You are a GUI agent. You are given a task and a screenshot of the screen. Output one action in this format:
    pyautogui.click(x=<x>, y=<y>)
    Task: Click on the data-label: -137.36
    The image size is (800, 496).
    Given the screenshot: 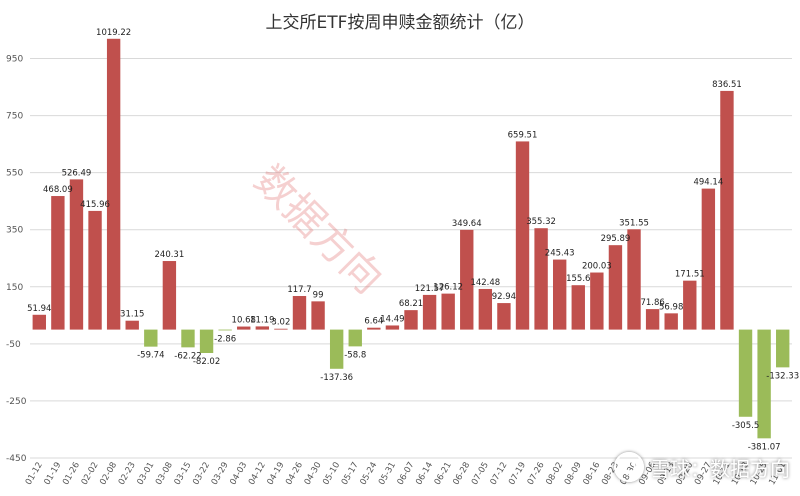 What is the action you would take?
    pyautogui.click(x=336, y=378)
    